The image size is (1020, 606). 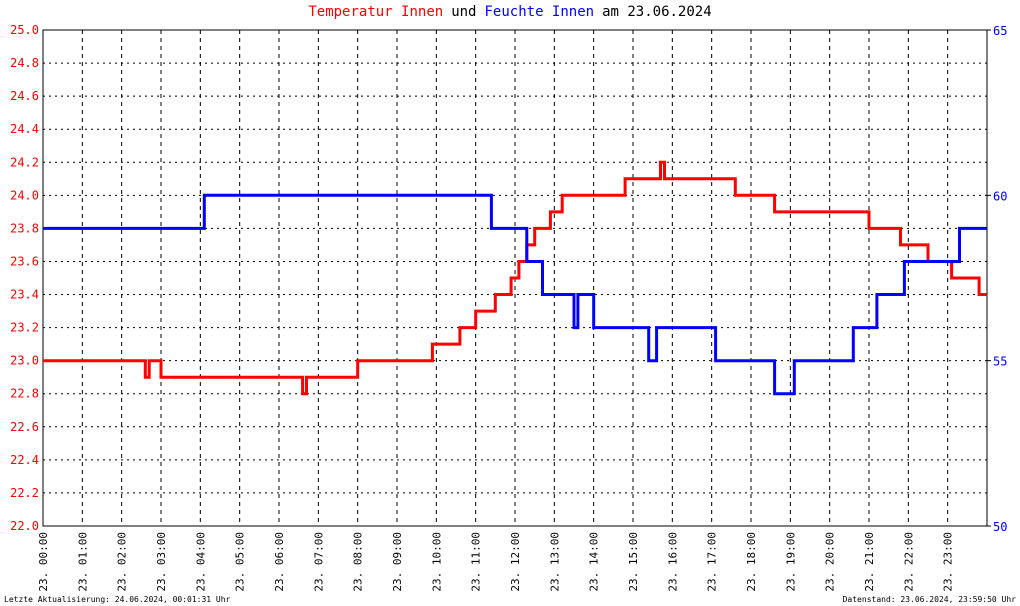 What do you see at coordinates (751, 562) in the screenshot?
I see `x-tick-label: 23. 18:00` at bounding box center [751, 562].